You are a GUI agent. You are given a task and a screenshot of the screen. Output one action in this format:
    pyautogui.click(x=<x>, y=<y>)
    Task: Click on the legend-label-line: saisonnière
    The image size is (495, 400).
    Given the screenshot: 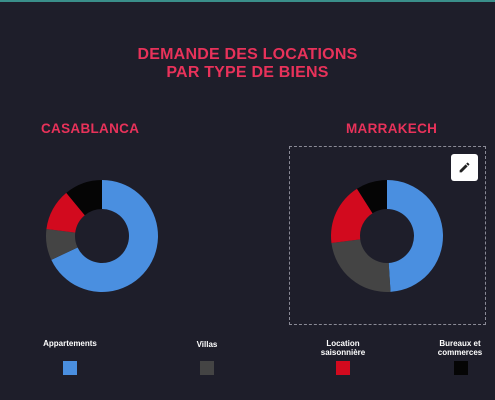 What is the action you would take?
    pyautogui.click(x=343, y=352)
    